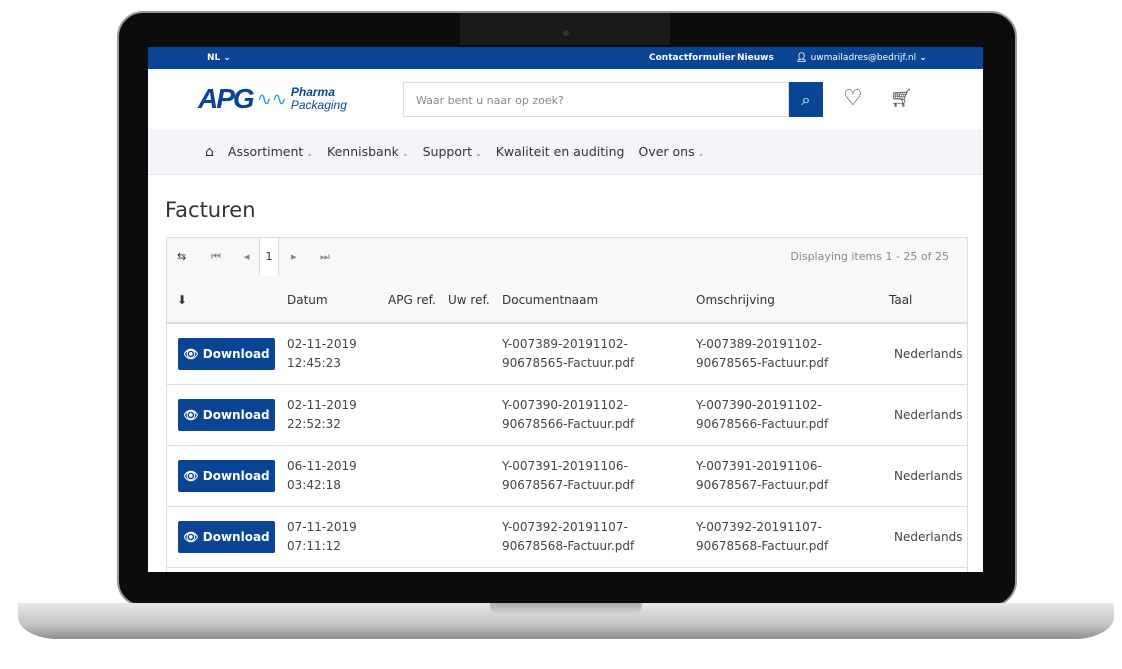 The image size is (1122, 669). Describe the element at coordinates (325, 256) in the screenshot. I see `last-page-icon: ⏭` at that location.